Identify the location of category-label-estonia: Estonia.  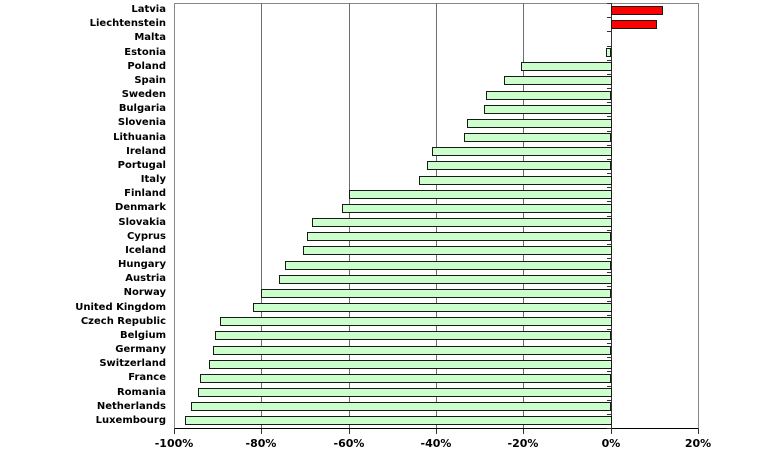
(145, 52).